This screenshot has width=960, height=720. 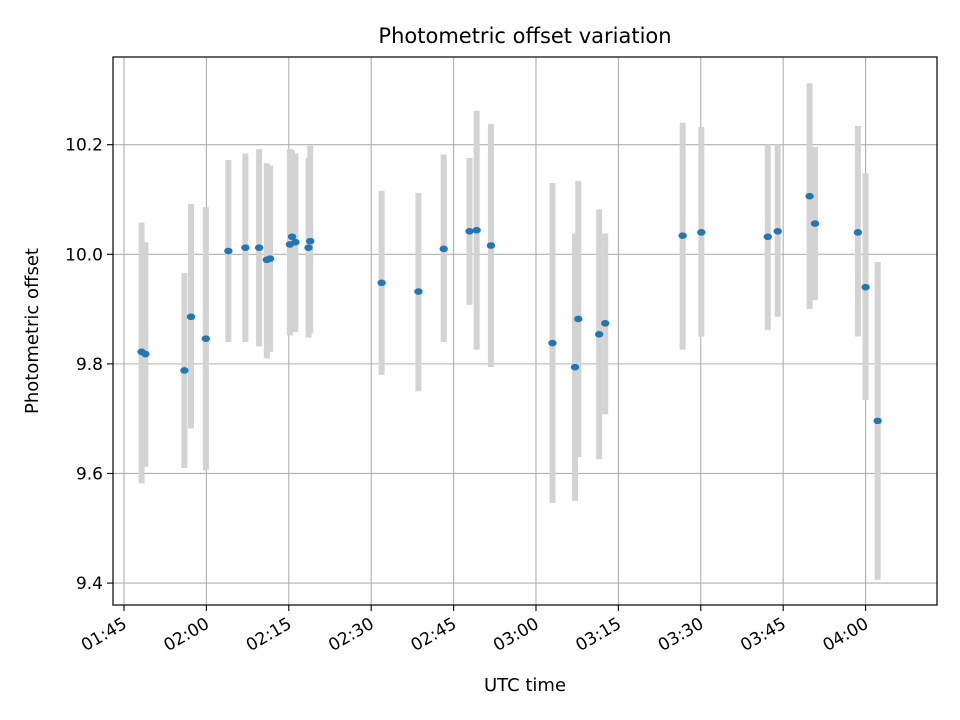 What do you see at coordinates (525, 685) in the screenshot?
I see `x-axis-label: UTC time` at bounding box center [525, 685].